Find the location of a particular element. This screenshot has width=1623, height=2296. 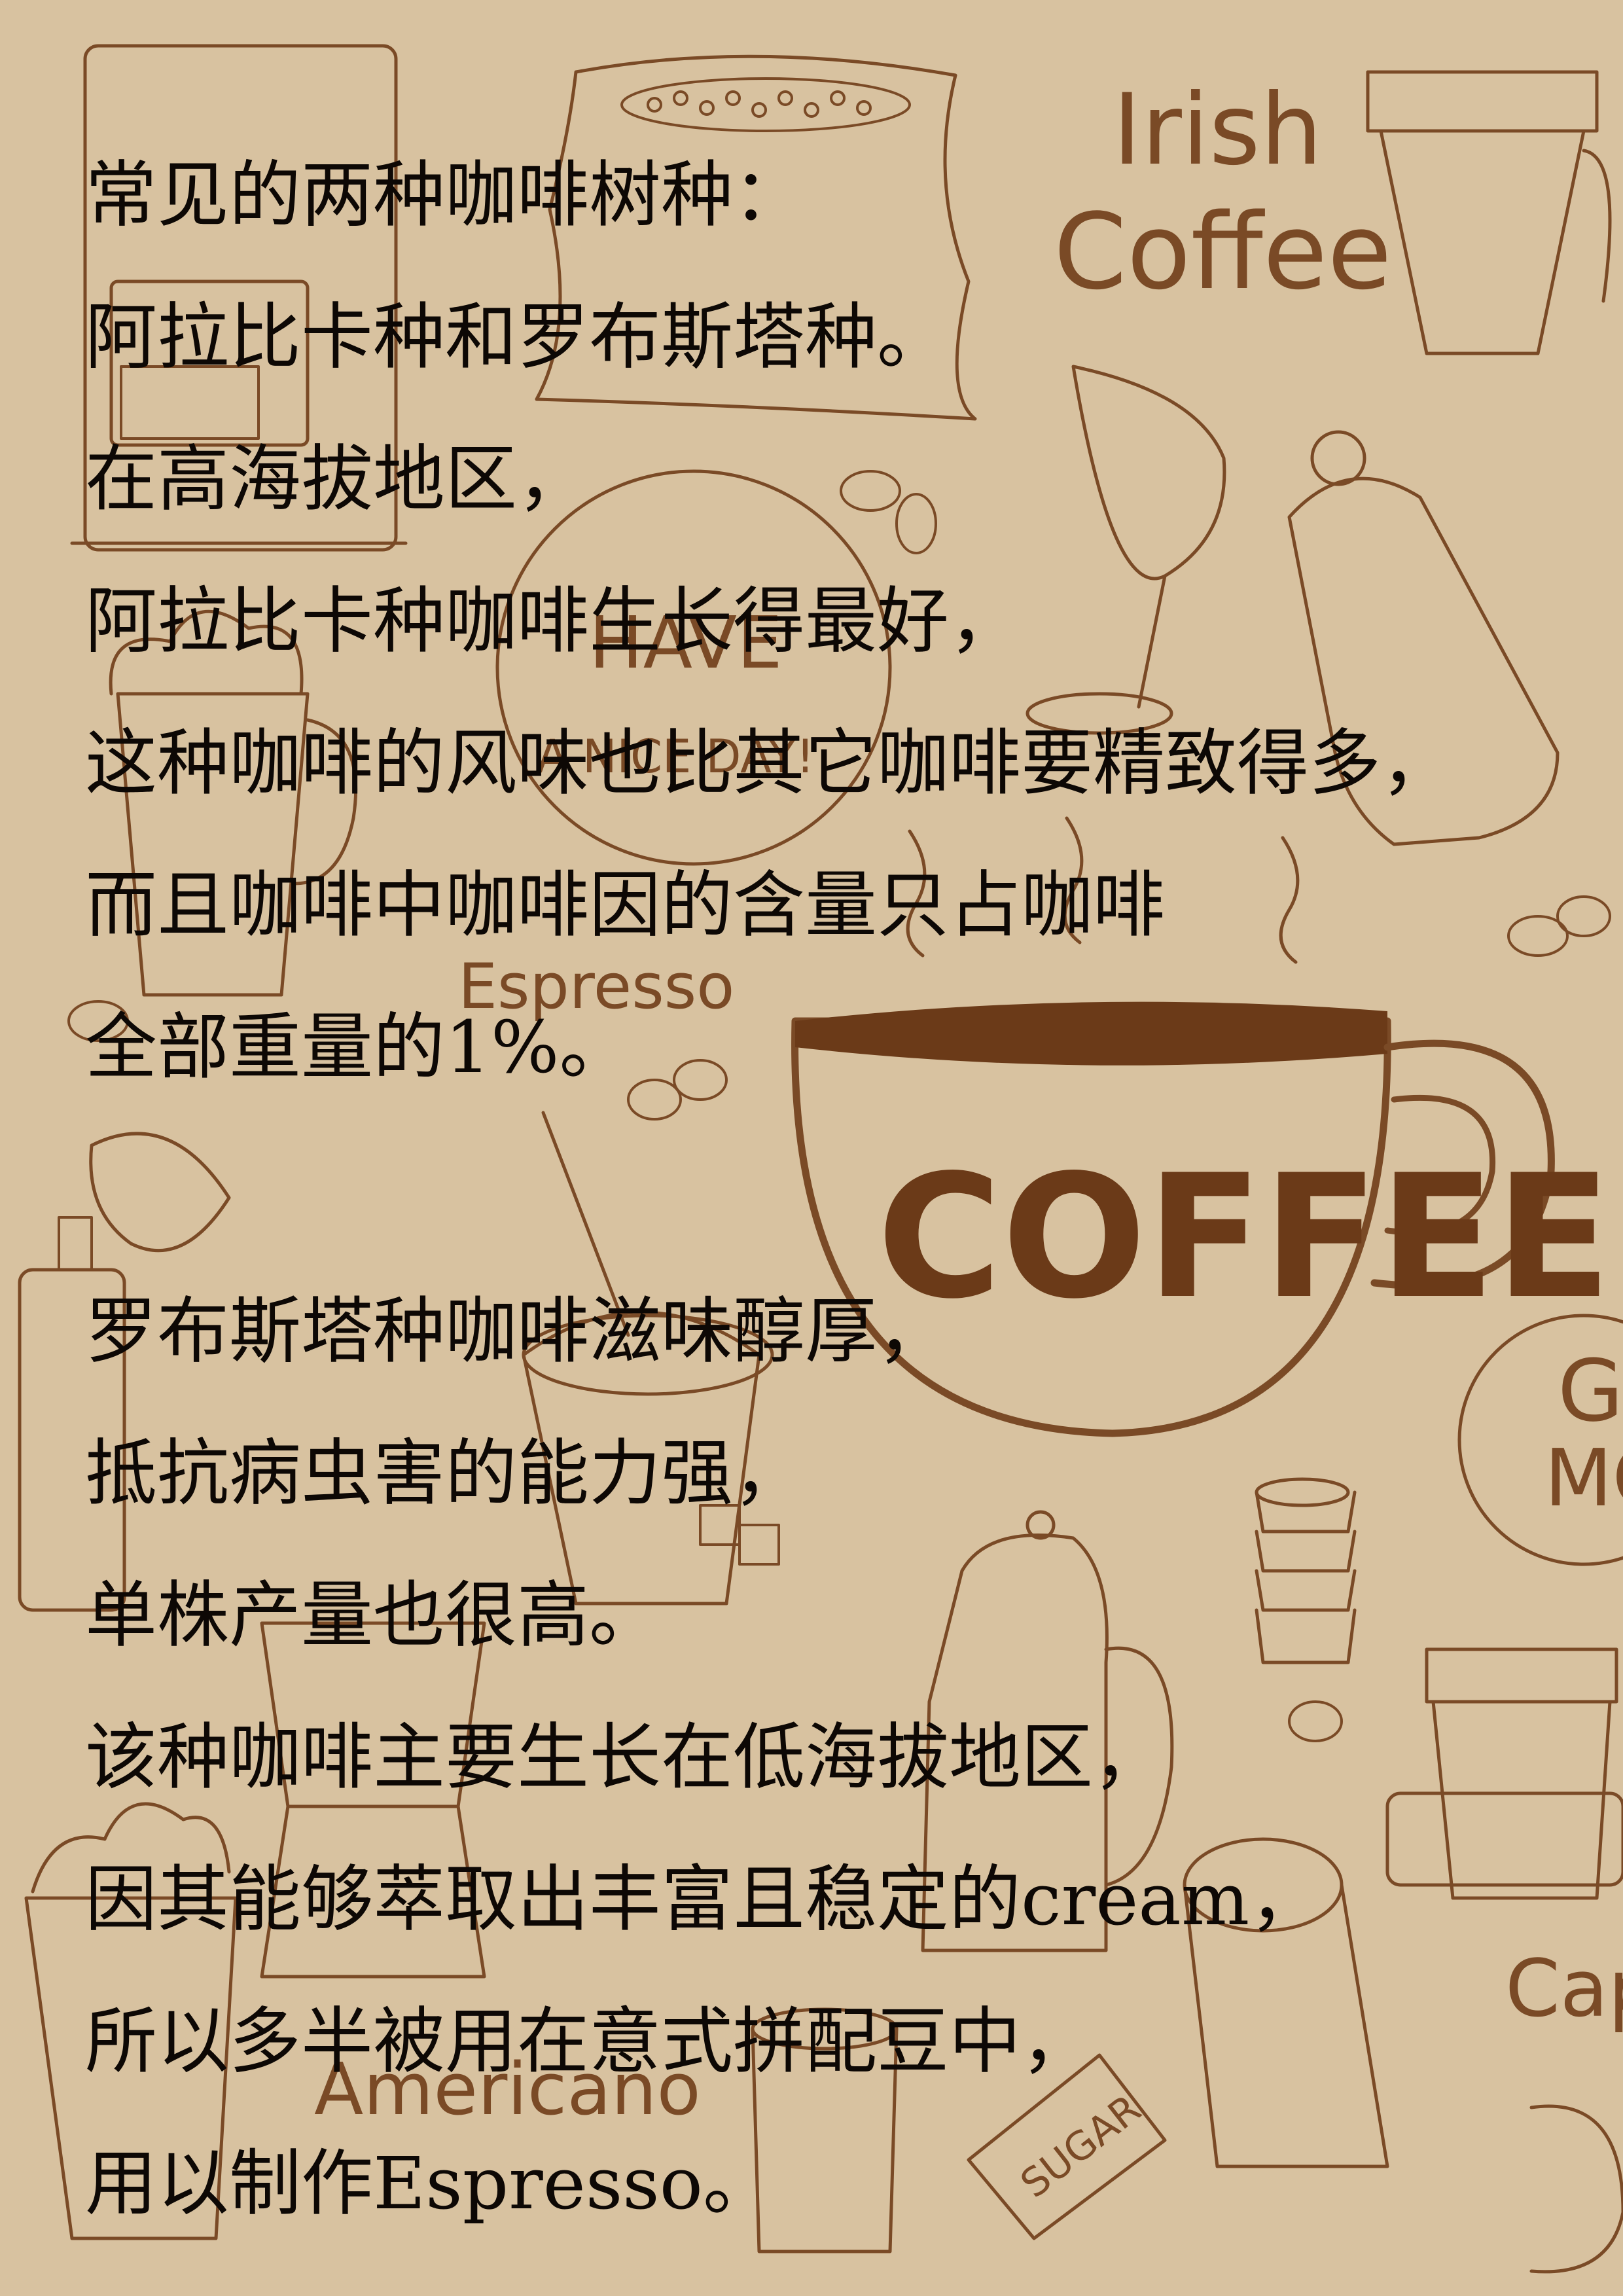

text-line: 这种咖啡的风味也比其它咖啡要精致得多， is located at coordinates (769, 763).